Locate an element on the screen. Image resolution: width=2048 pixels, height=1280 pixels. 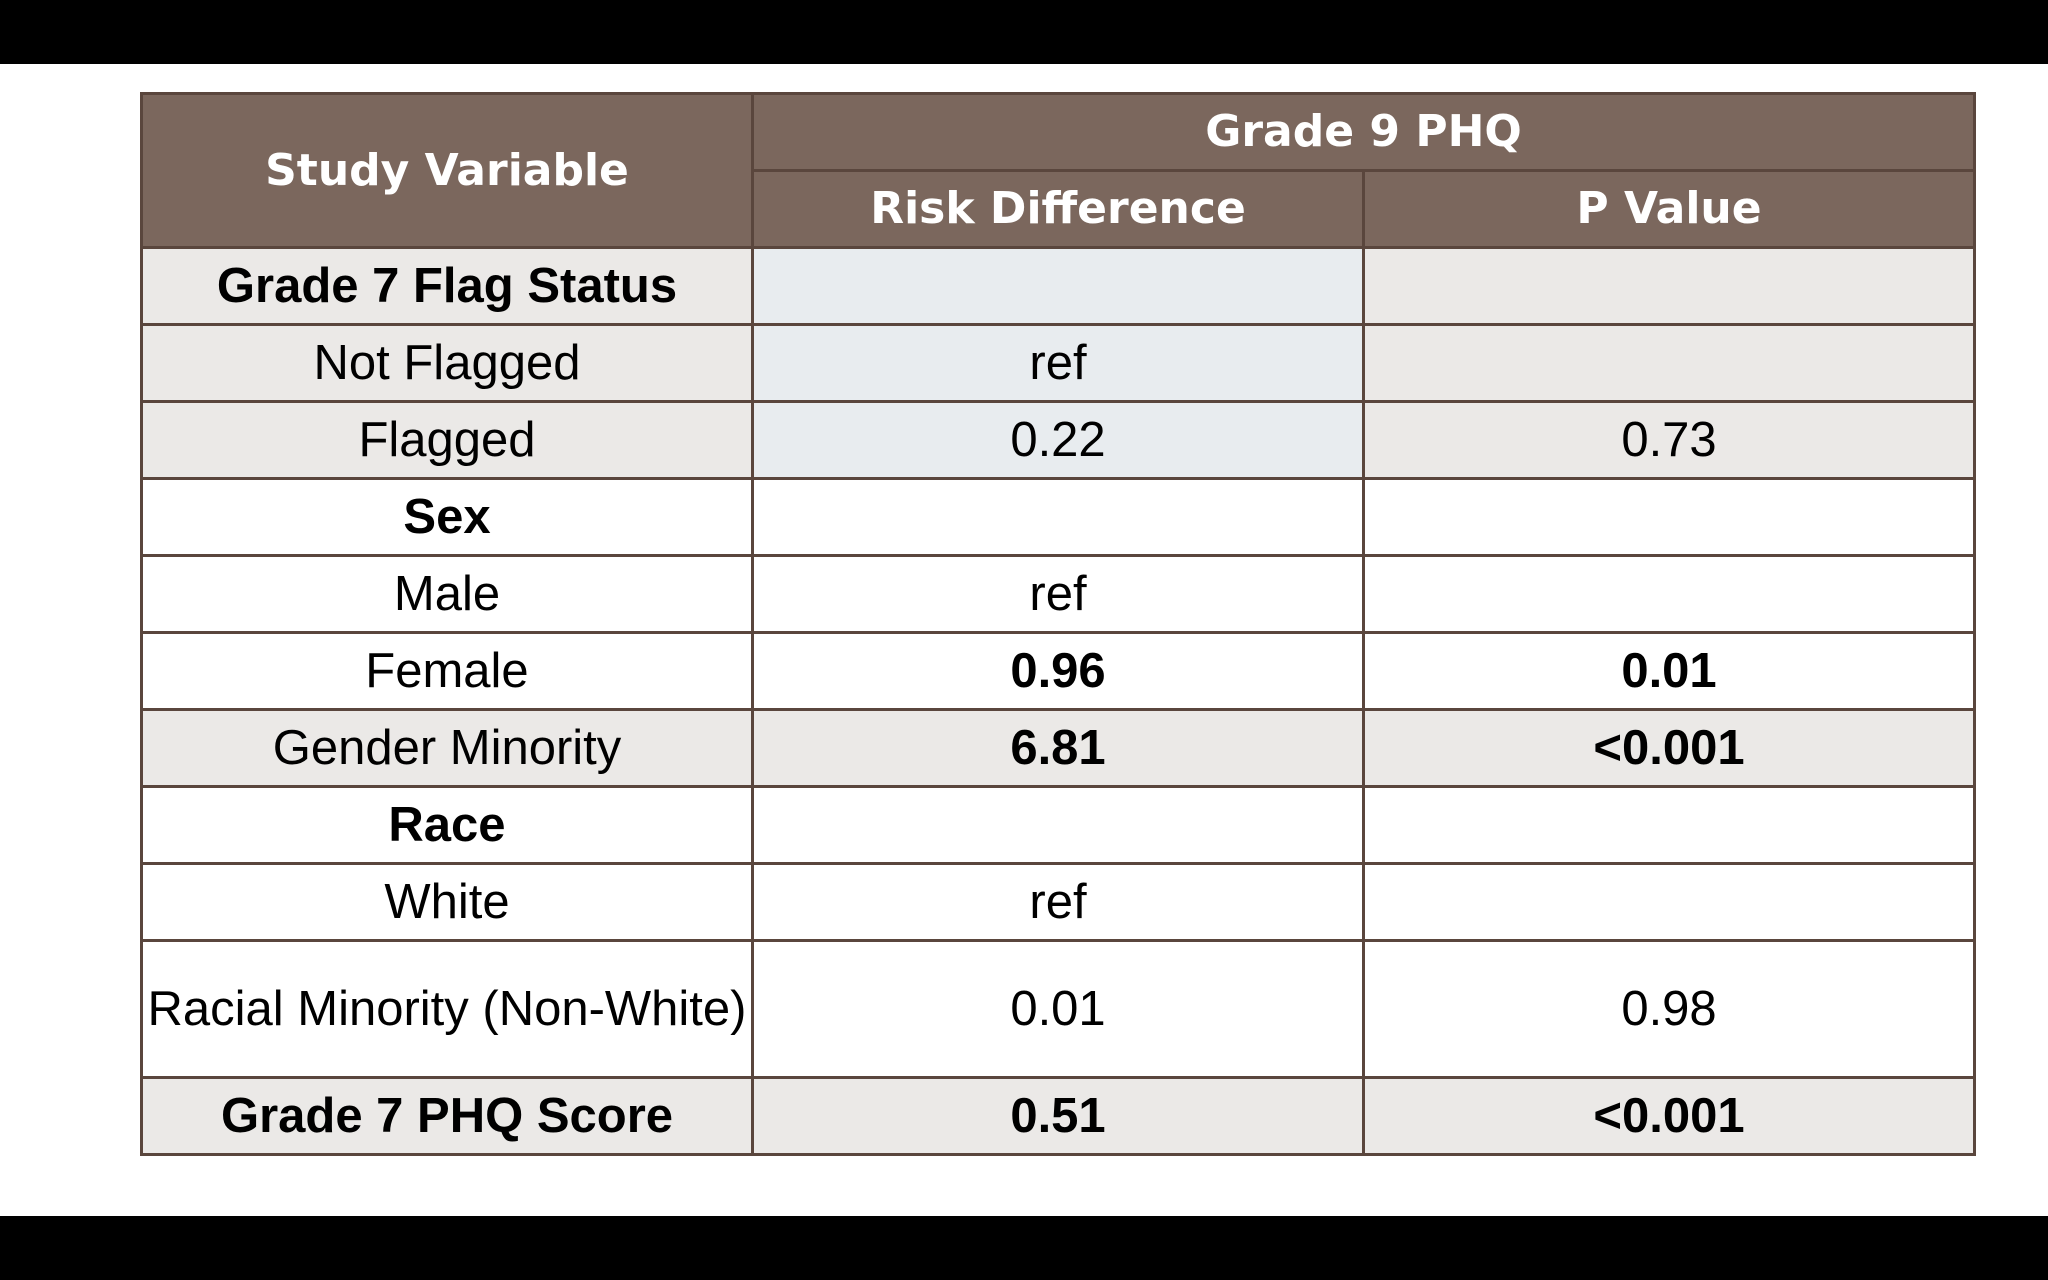
risk-difference-cell: 0.22 is located at coordinates (1058, 440).